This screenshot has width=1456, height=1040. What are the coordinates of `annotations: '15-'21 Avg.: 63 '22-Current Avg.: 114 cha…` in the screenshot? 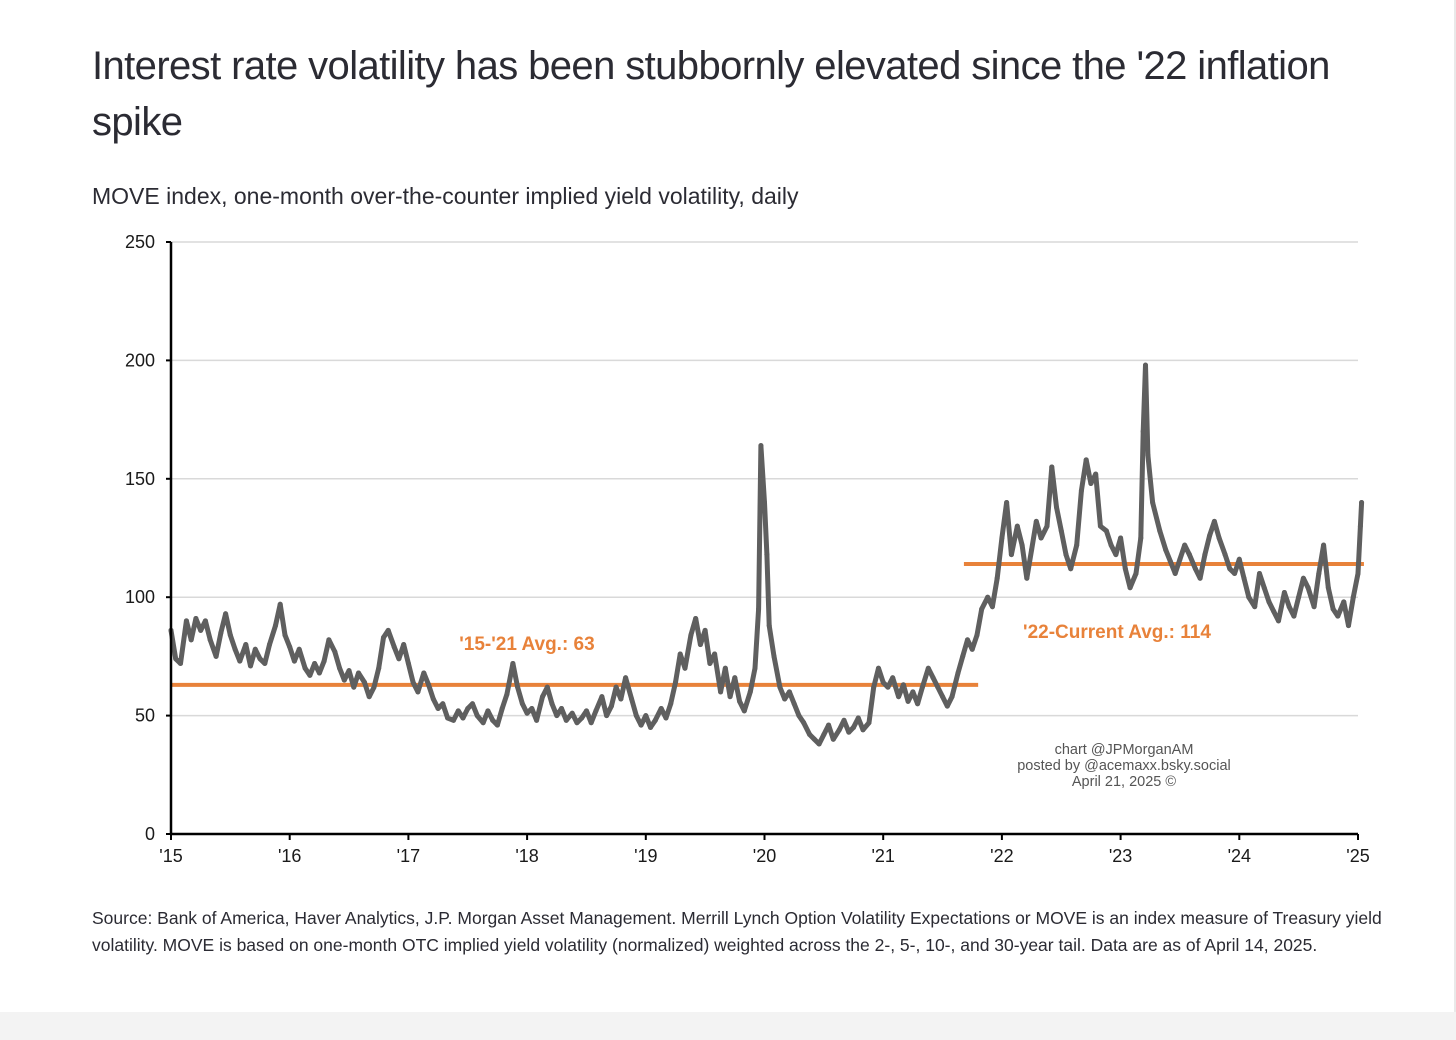 It's located at (844, 706).